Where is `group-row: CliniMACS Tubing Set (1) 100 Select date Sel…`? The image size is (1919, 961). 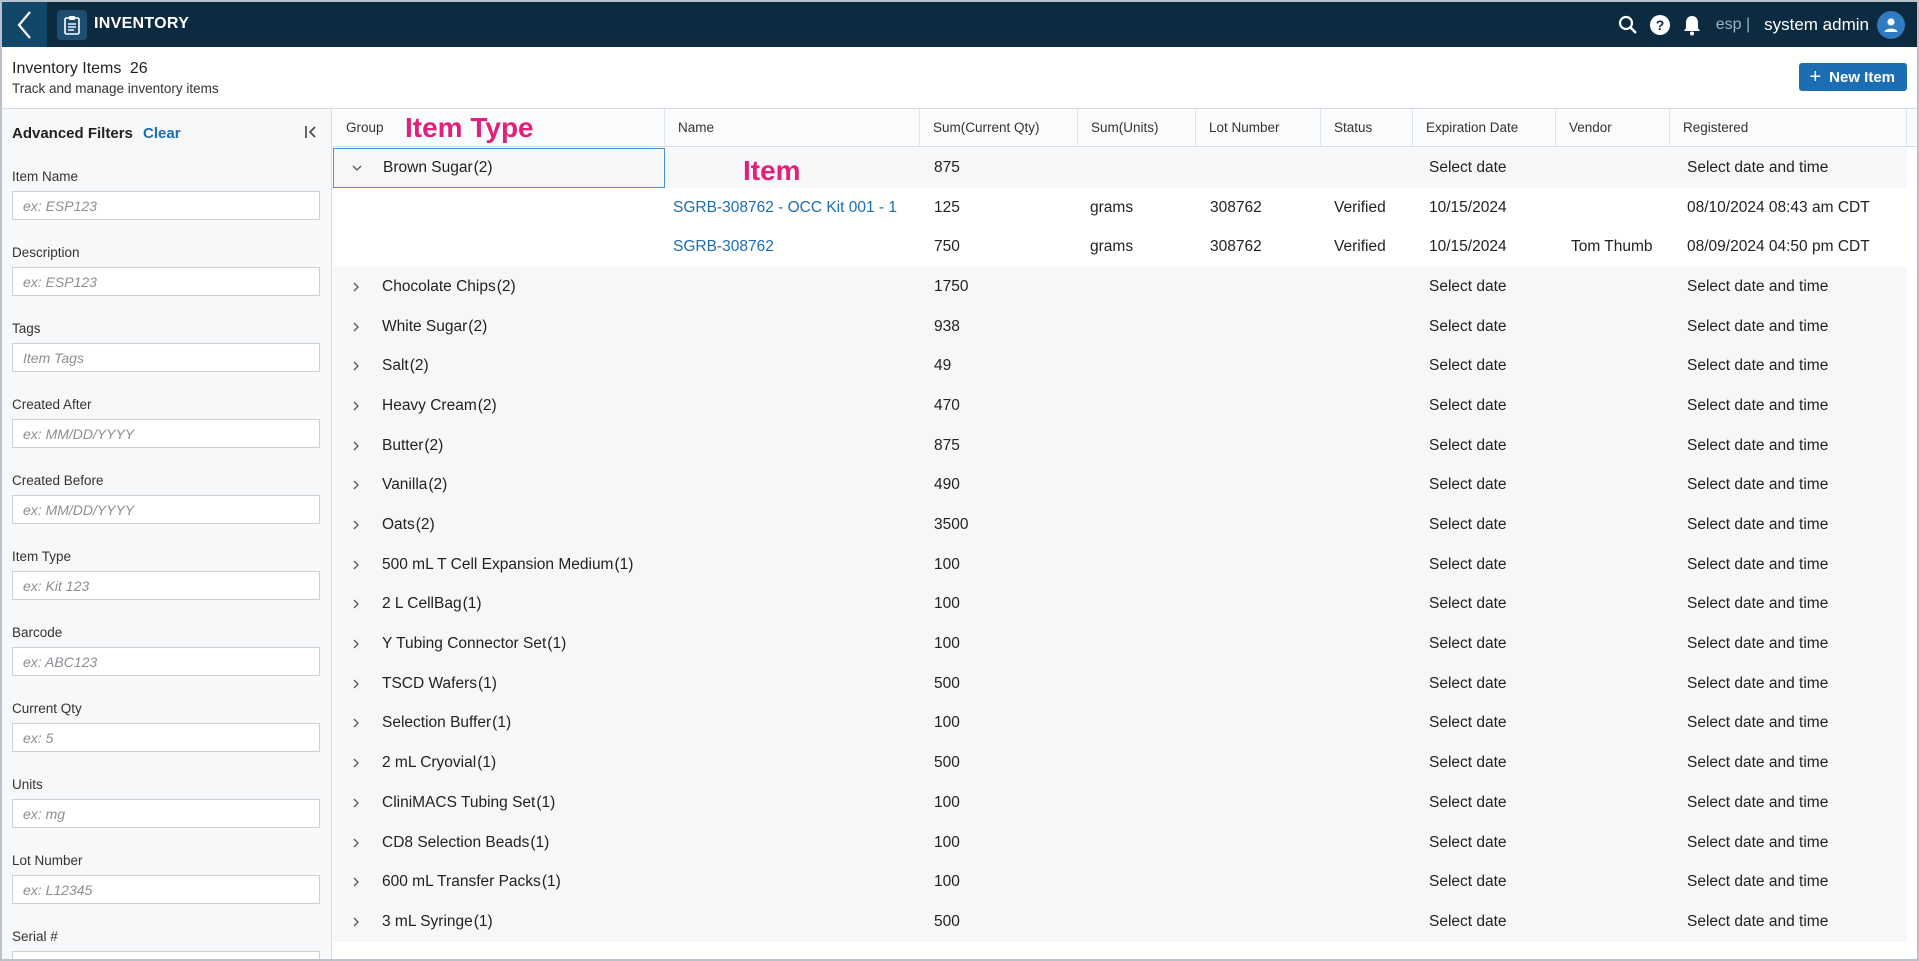 group-row: CliniMACS Tubing Set (1) 100 Select date Sel… is located at coordinates (1120, 803).